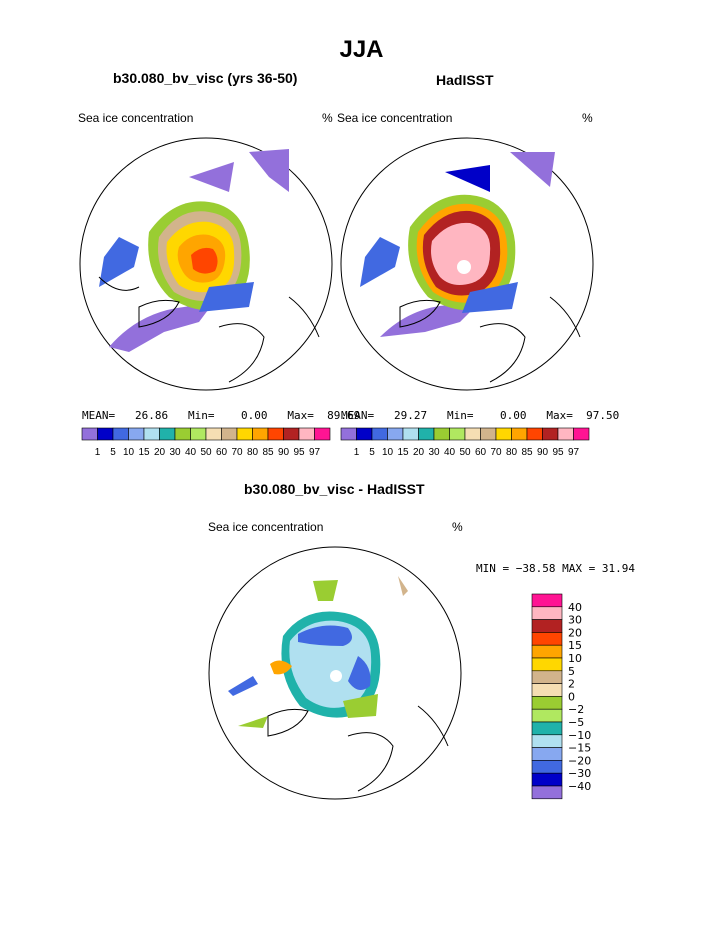 Image resolution: width=723 pixels, height=935 pixels. Describe the element at coordinates (579, 773) in the screenshot. I see `colorbar-tick-label: −30` at that location.